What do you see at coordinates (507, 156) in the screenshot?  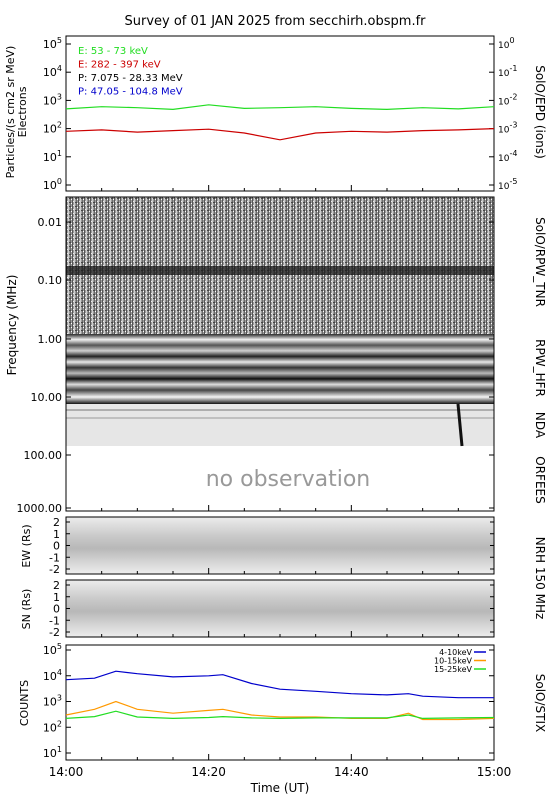 I see `epd-ytick-label-right: 10⁻⁴` at bounding box center [507, 156].